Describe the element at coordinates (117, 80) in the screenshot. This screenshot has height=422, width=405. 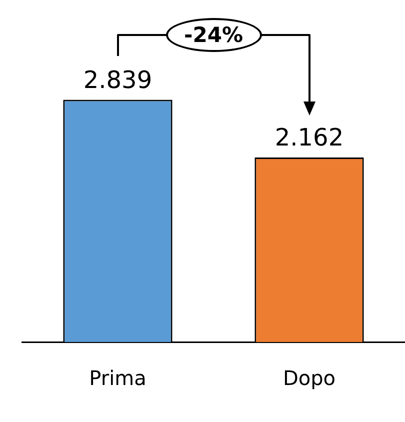
I see `data-label: 2.839` at that location.